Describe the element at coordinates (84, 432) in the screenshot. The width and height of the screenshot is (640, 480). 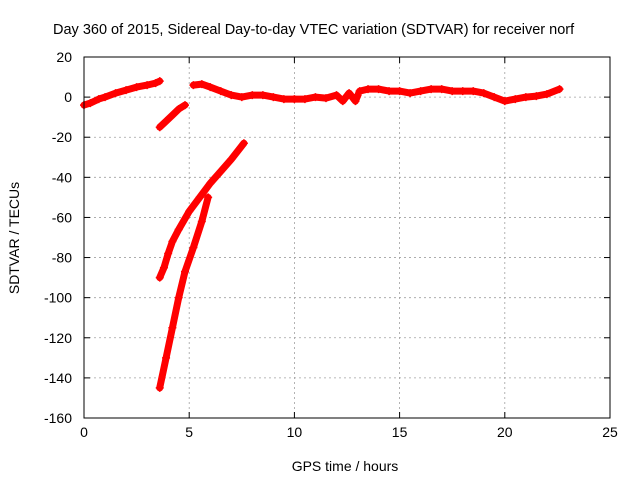
I see `x-tick-label: 0` at that location.